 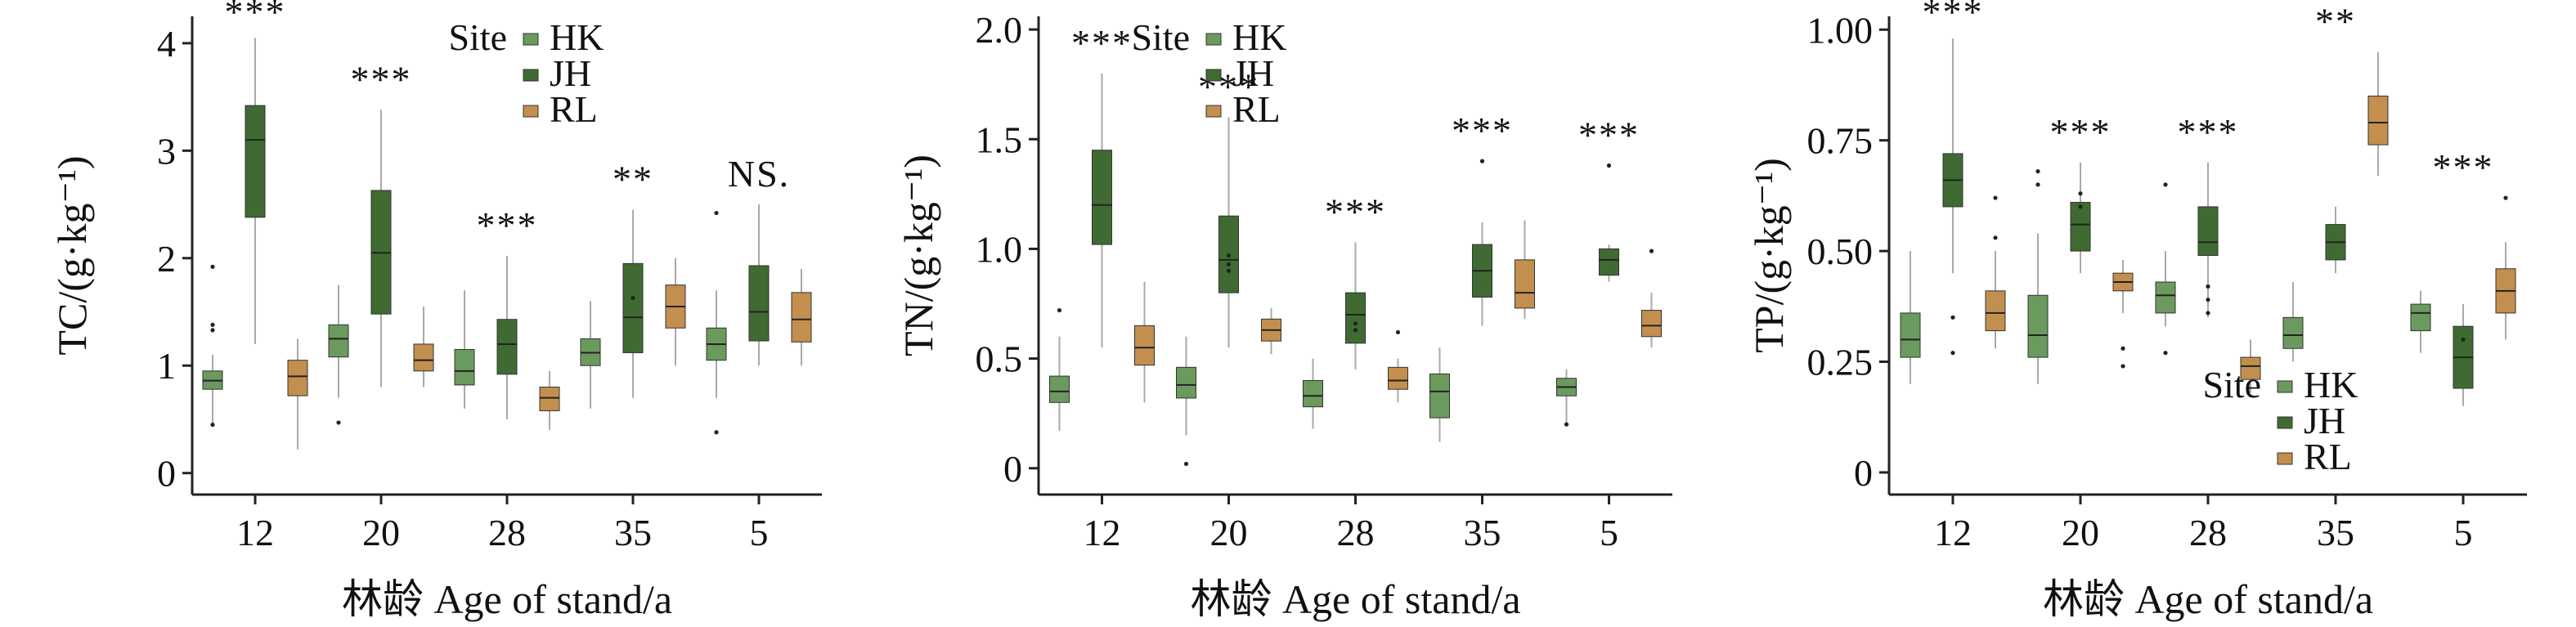 I want to click on y-tick-label: 0.25, so click(x=1840, y=362).